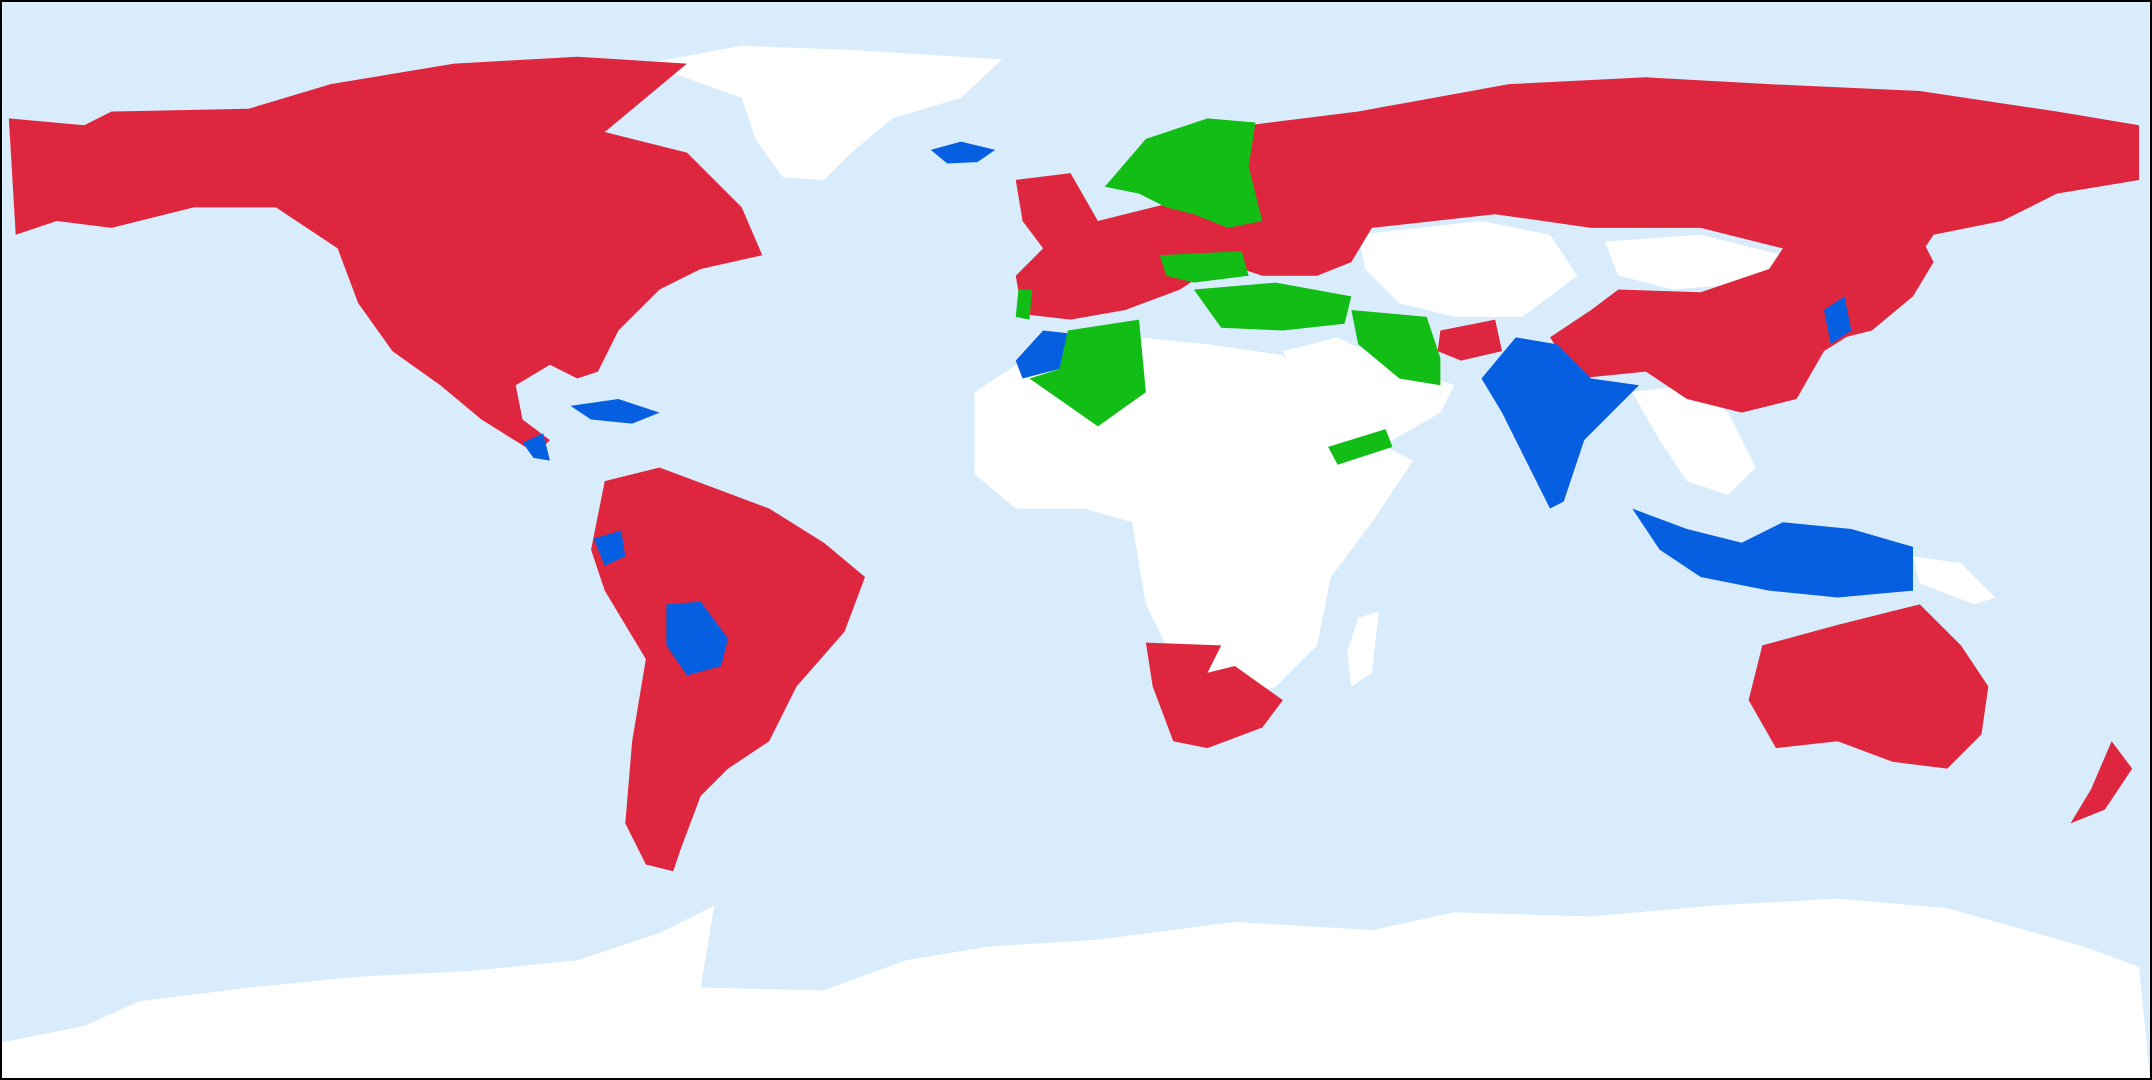 This screenshot has height=1080, width=2152. Describe the element at coordinates (697, 638) in the screenshot. I see `bolivia` at that location.